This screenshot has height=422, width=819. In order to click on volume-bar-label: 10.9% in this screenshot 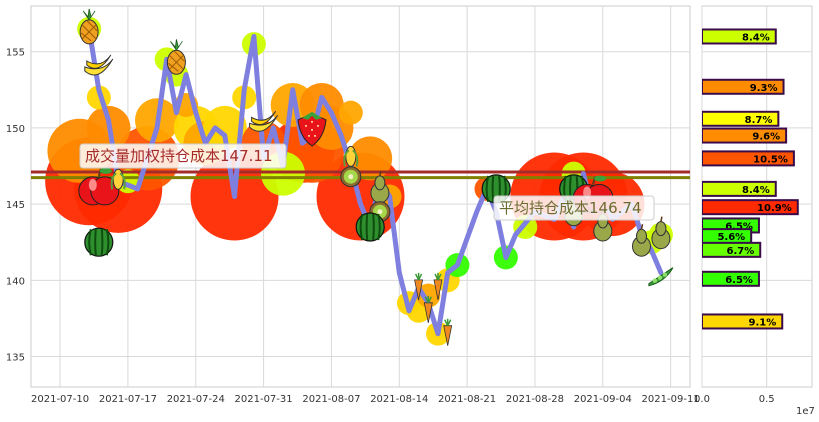, I will do `click(774, 208)`.